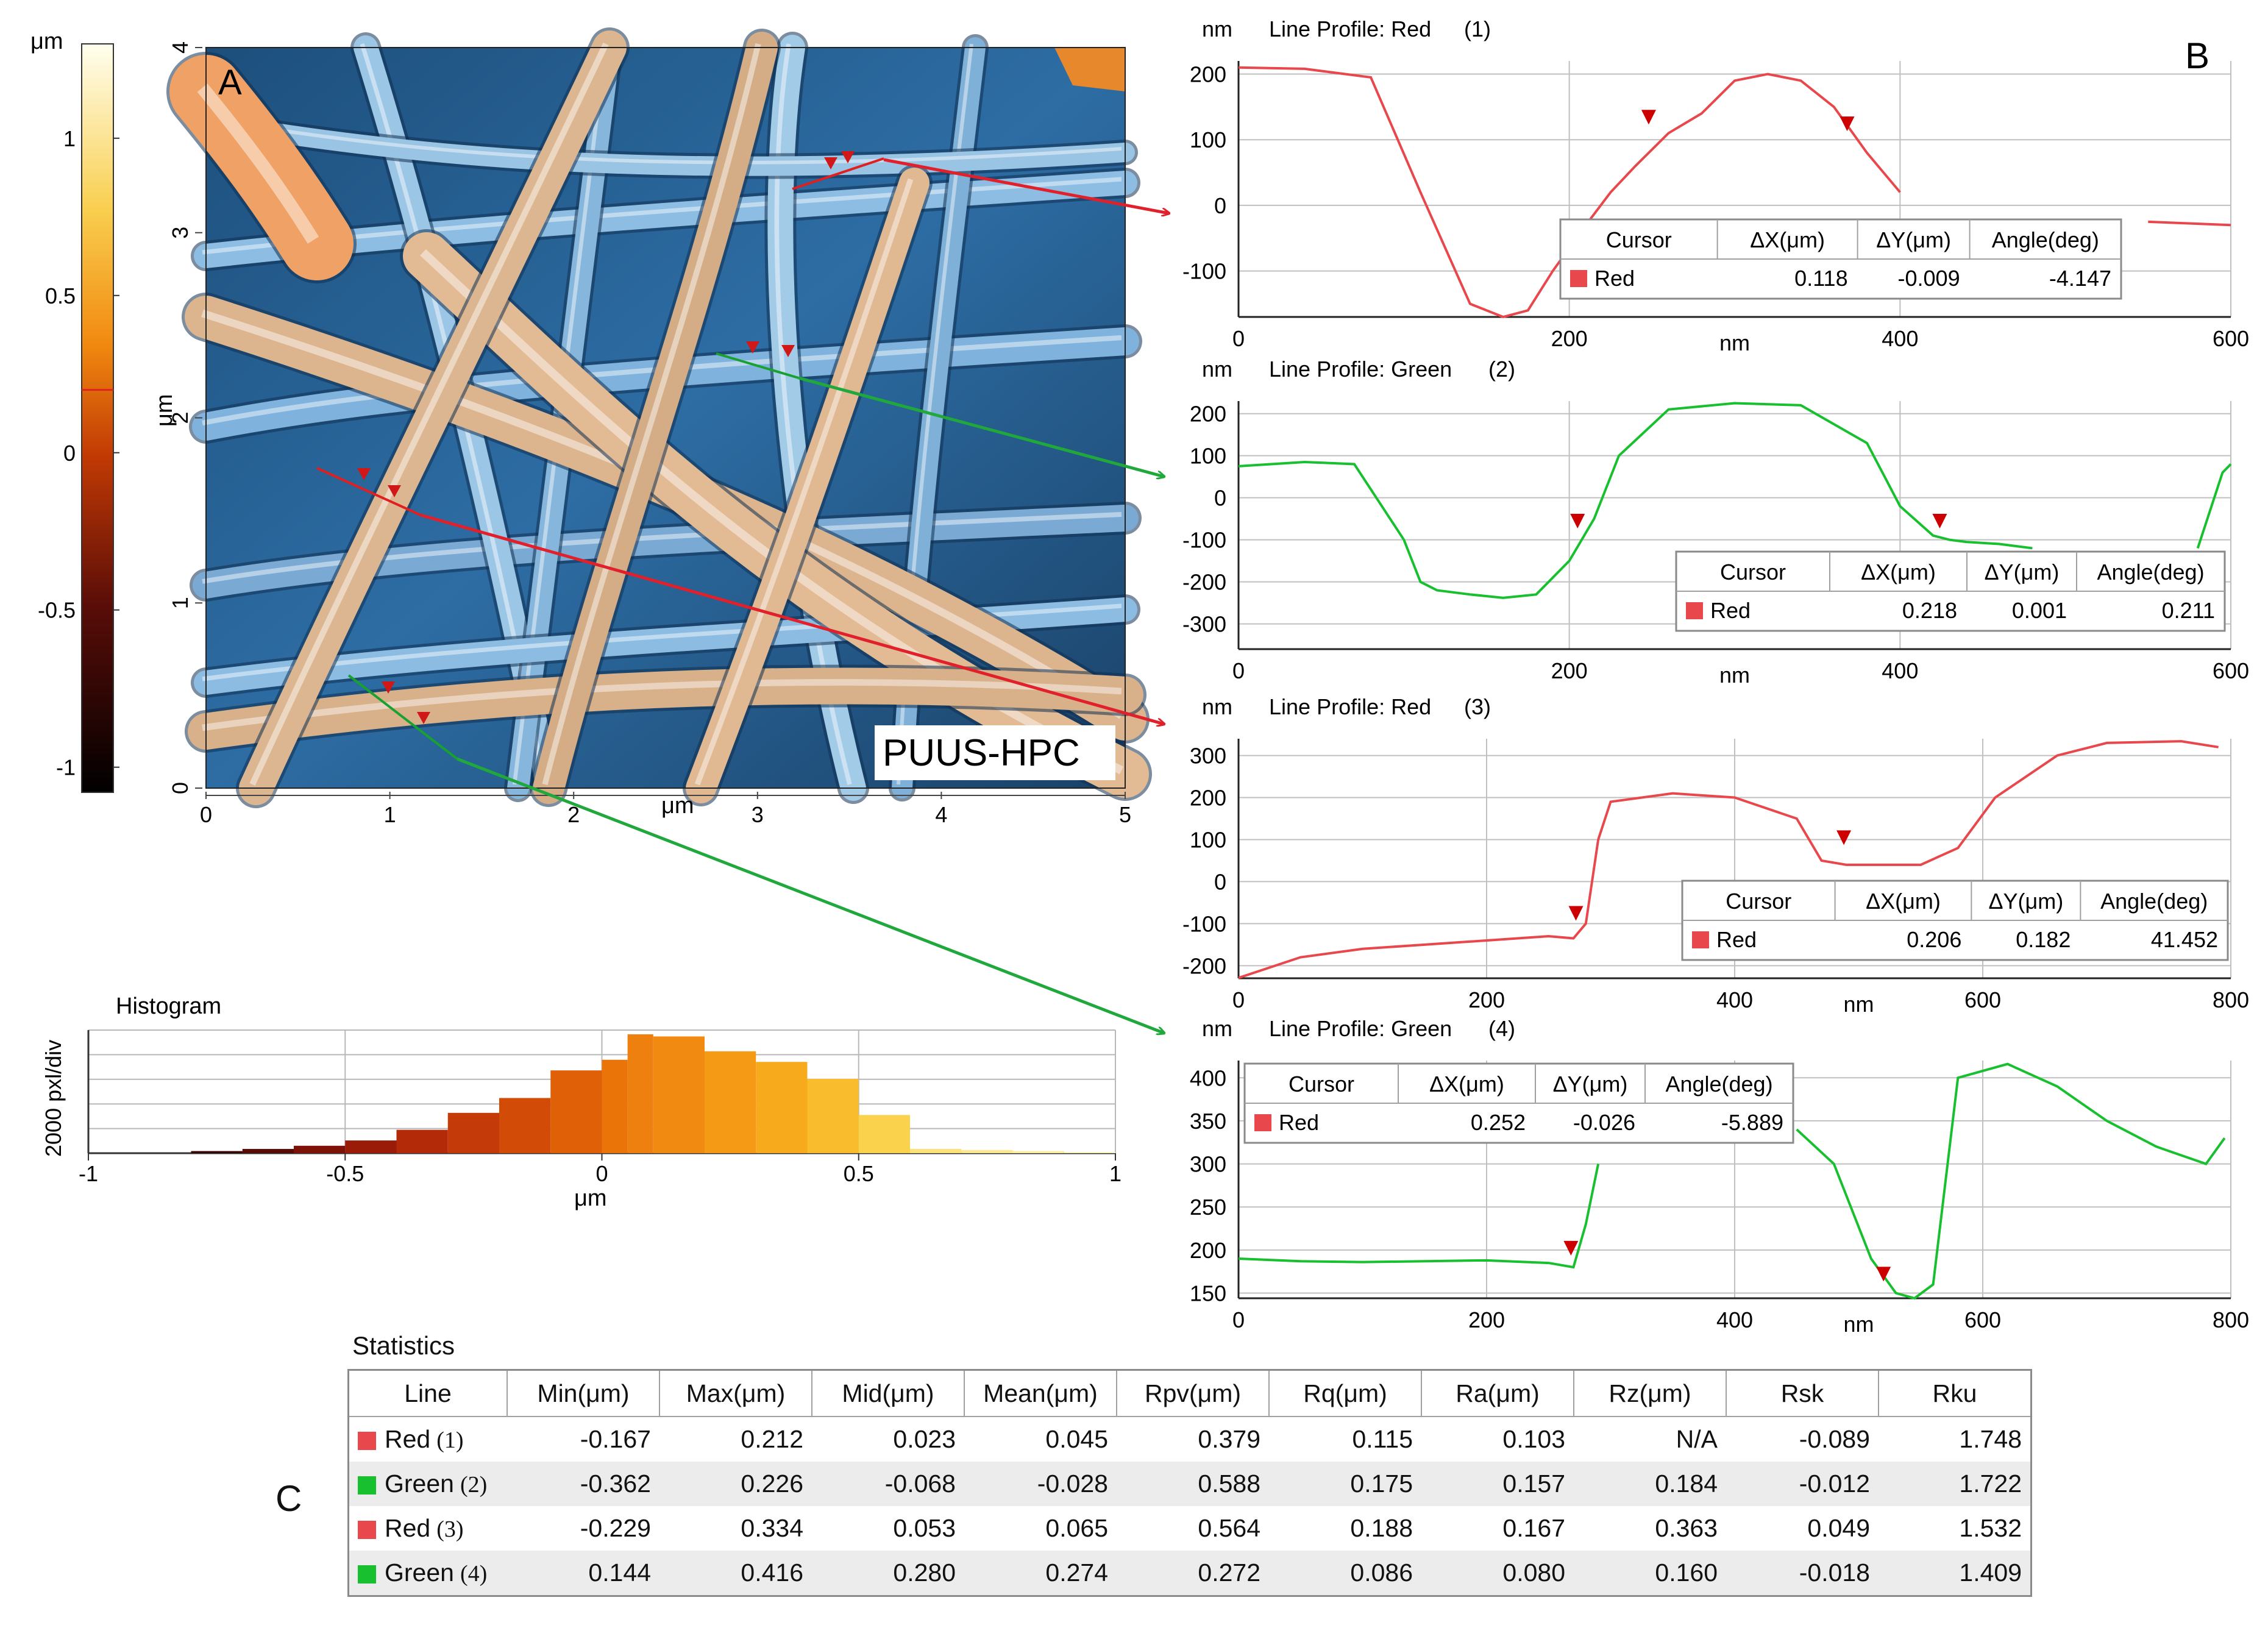 The width and height of the screenshot is (2268, 1628). I want to click on cursor-table-cell: 0.211, so click(2188, 610).